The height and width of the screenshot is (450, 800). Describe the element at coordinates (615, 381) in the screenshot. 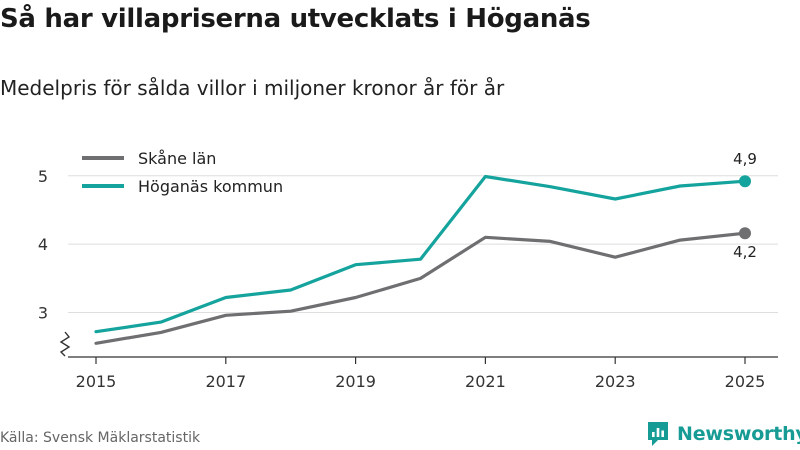

I see `x-tick-label: 2023` at that location.